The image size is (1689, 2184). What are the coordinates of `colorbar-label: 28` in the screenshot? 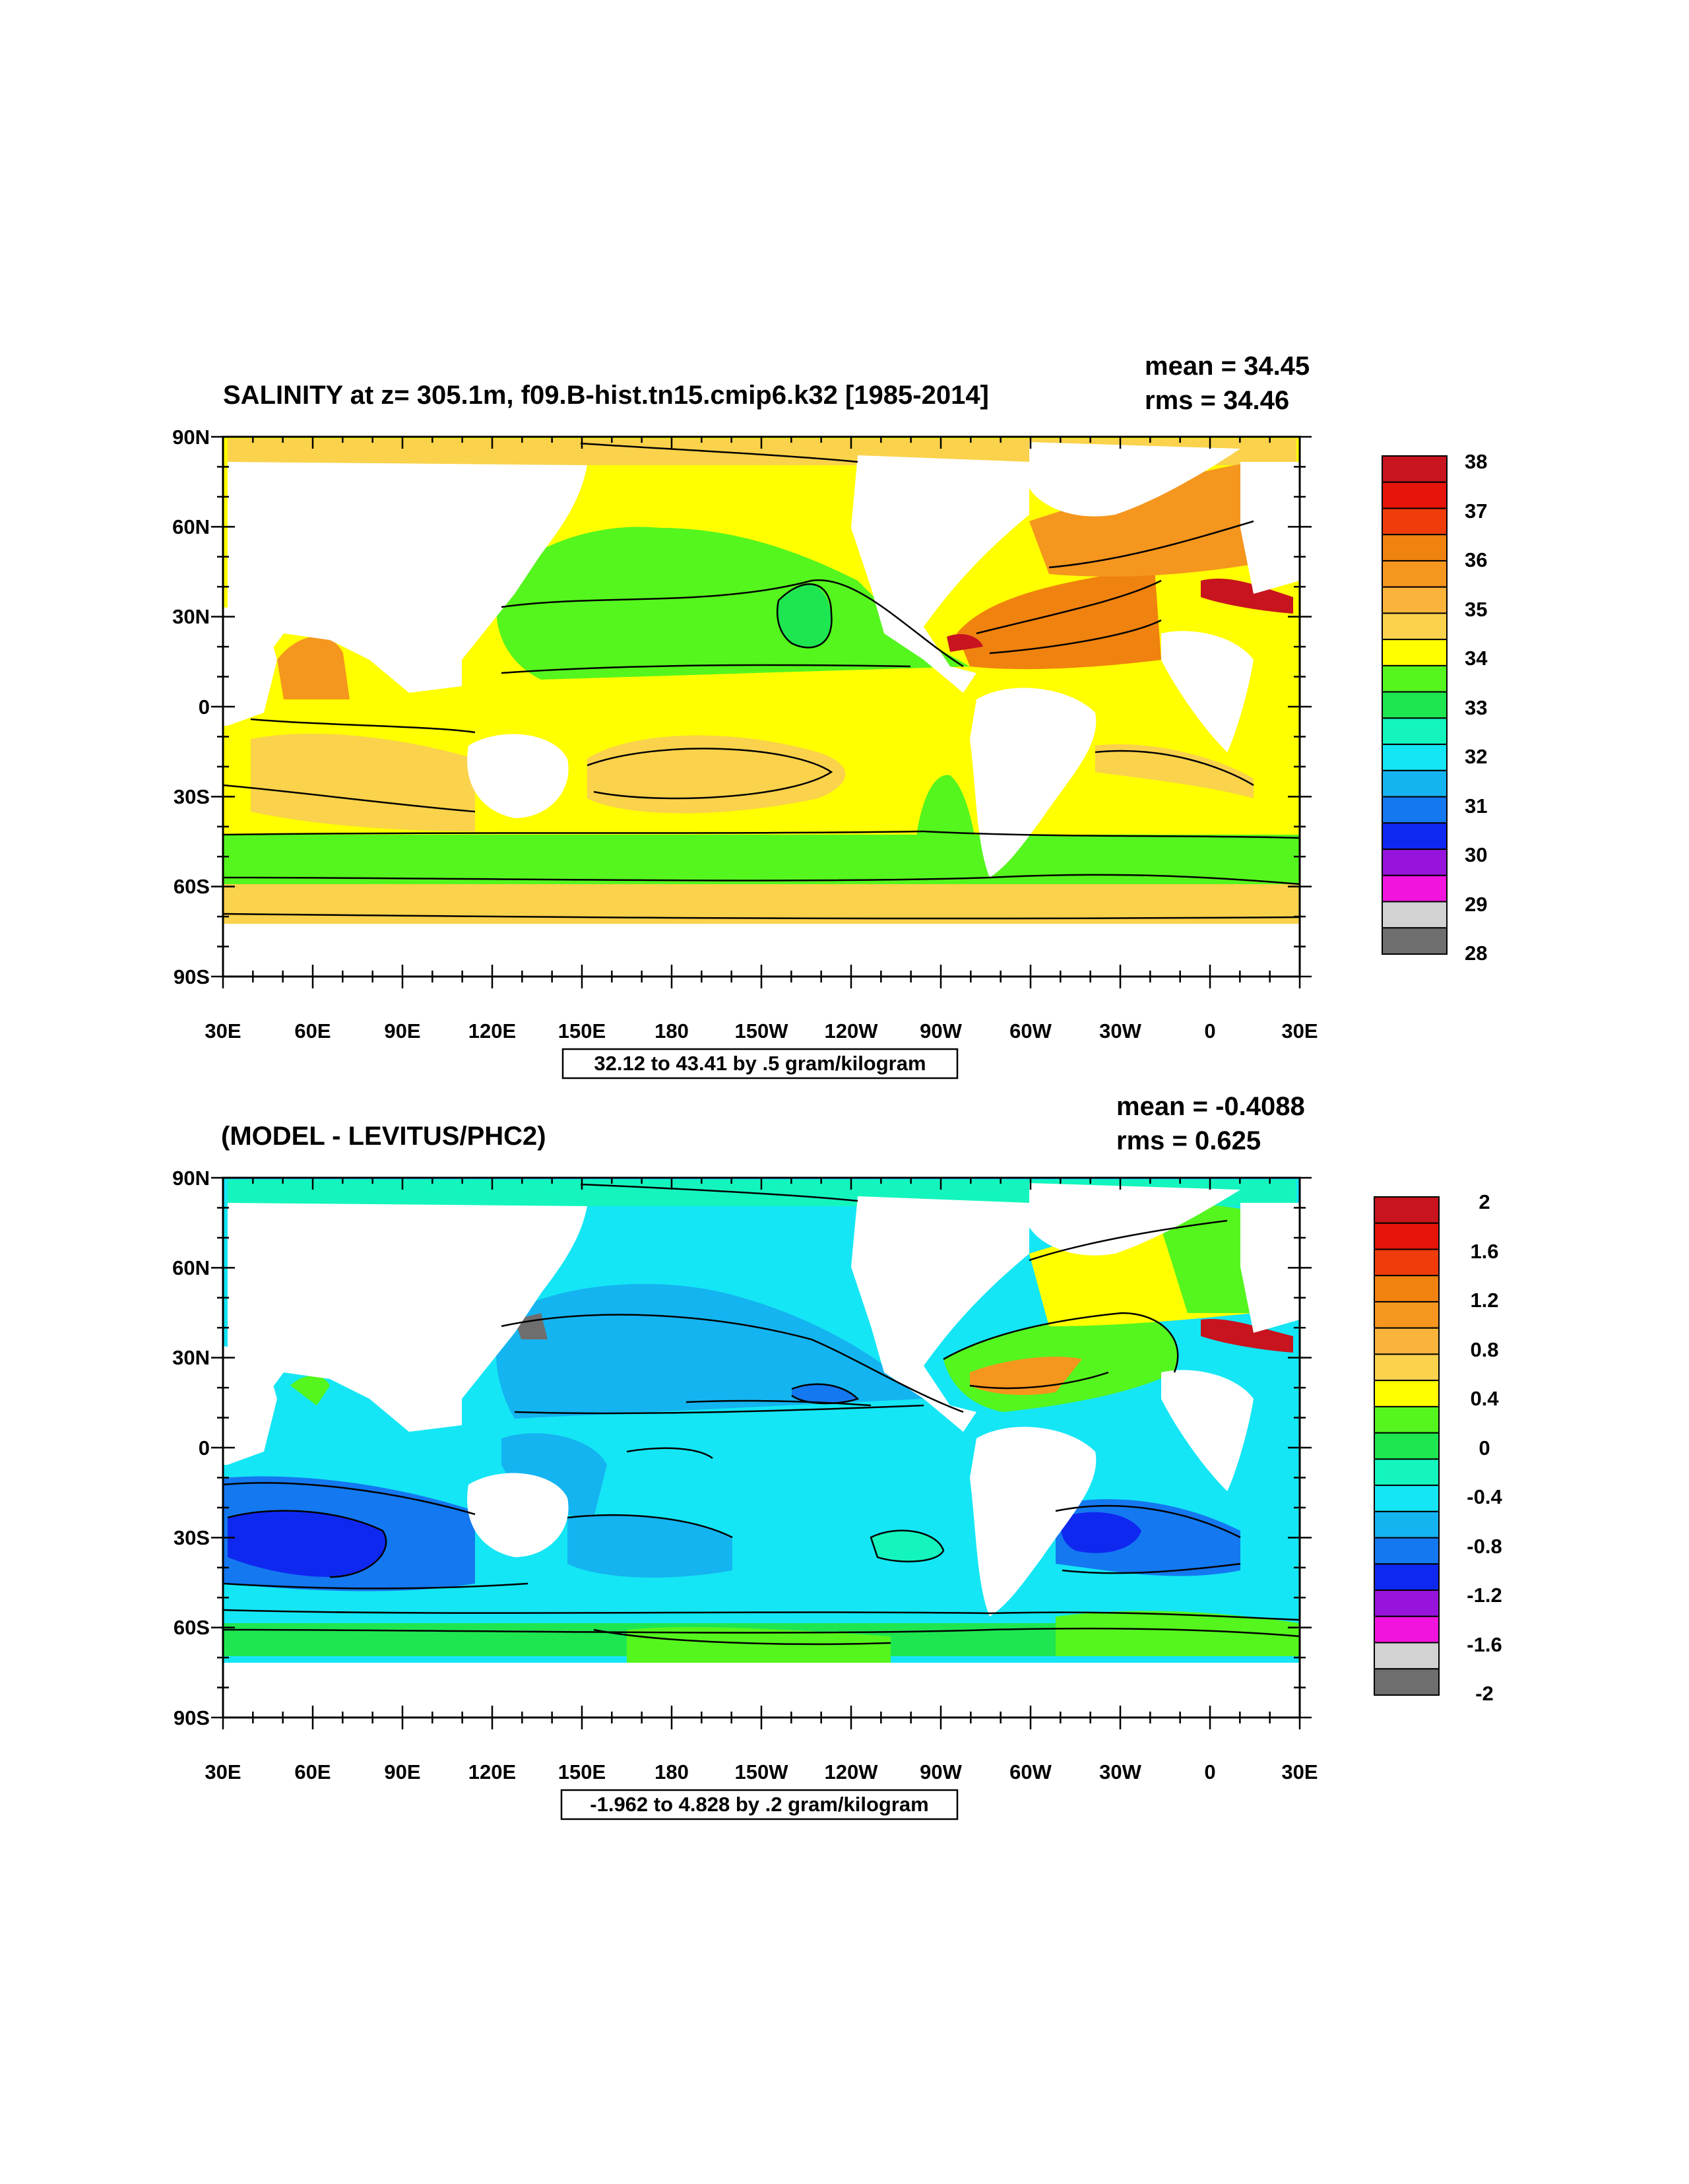 It's located at (1476, 953).